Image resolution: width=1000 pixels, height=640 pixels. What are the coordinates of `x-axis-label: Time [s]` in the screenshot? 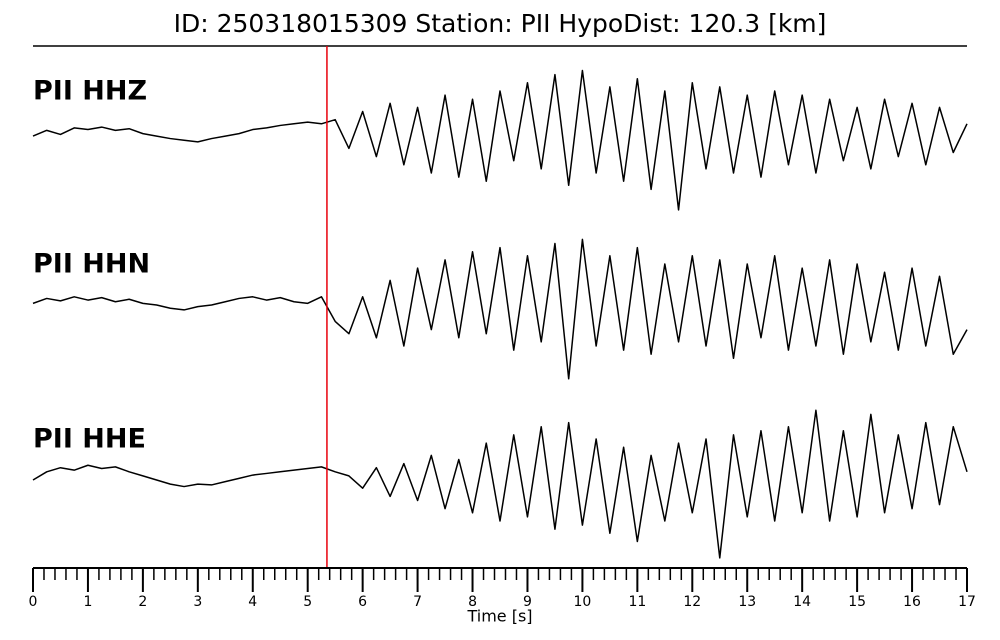 It's located at (499, 616).